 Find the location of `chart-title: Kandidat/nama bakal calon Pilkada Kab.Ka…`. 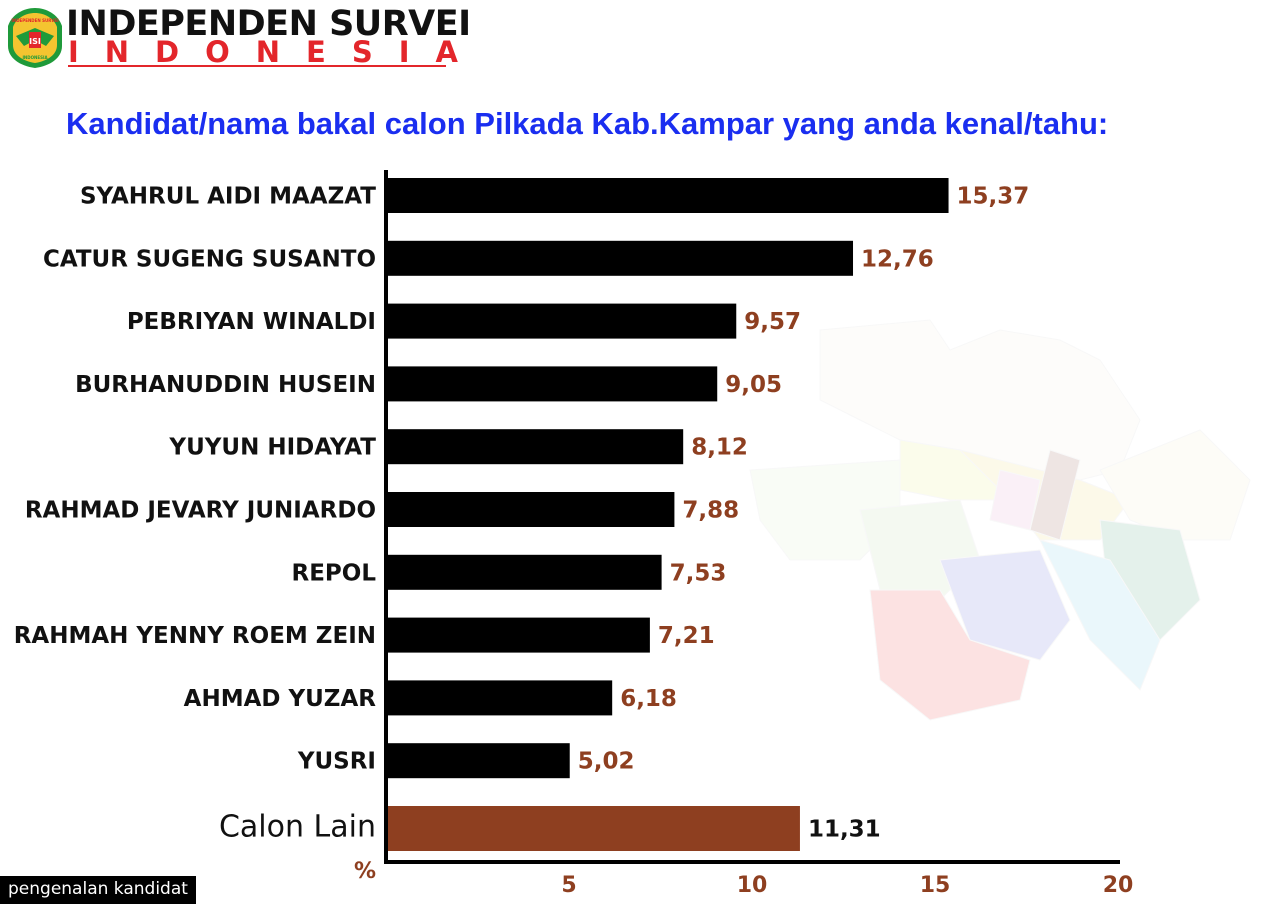

chart-title: Kandidat/nama bakal calon Pilkada Kab.Ka… is located at coordinates (587, 123).